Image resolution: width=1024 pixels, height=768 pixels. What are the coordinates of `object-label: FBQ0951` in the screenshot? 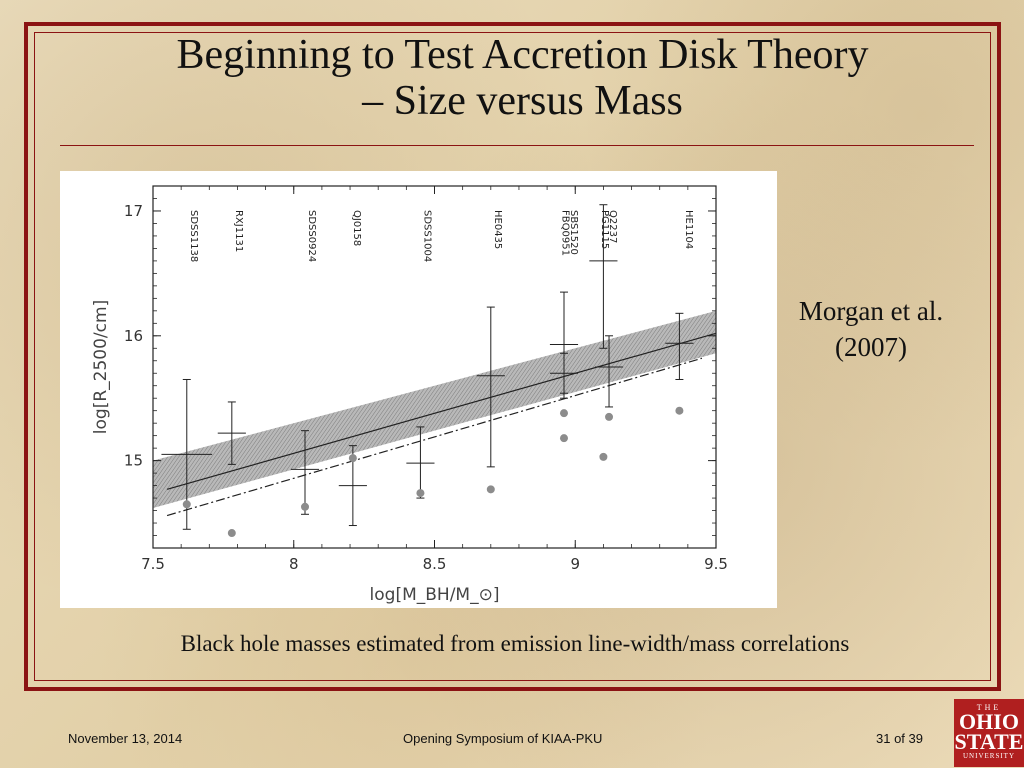 It's located at (564, 233).